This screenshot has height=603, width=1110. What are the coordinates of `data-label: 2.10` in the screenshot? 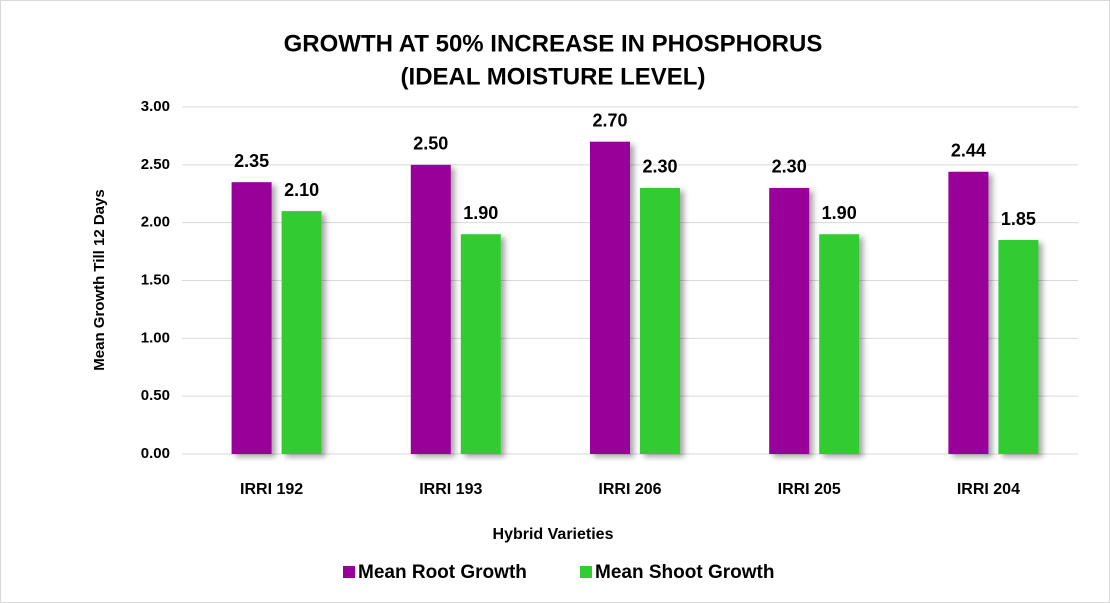 It's located at (301, 190).